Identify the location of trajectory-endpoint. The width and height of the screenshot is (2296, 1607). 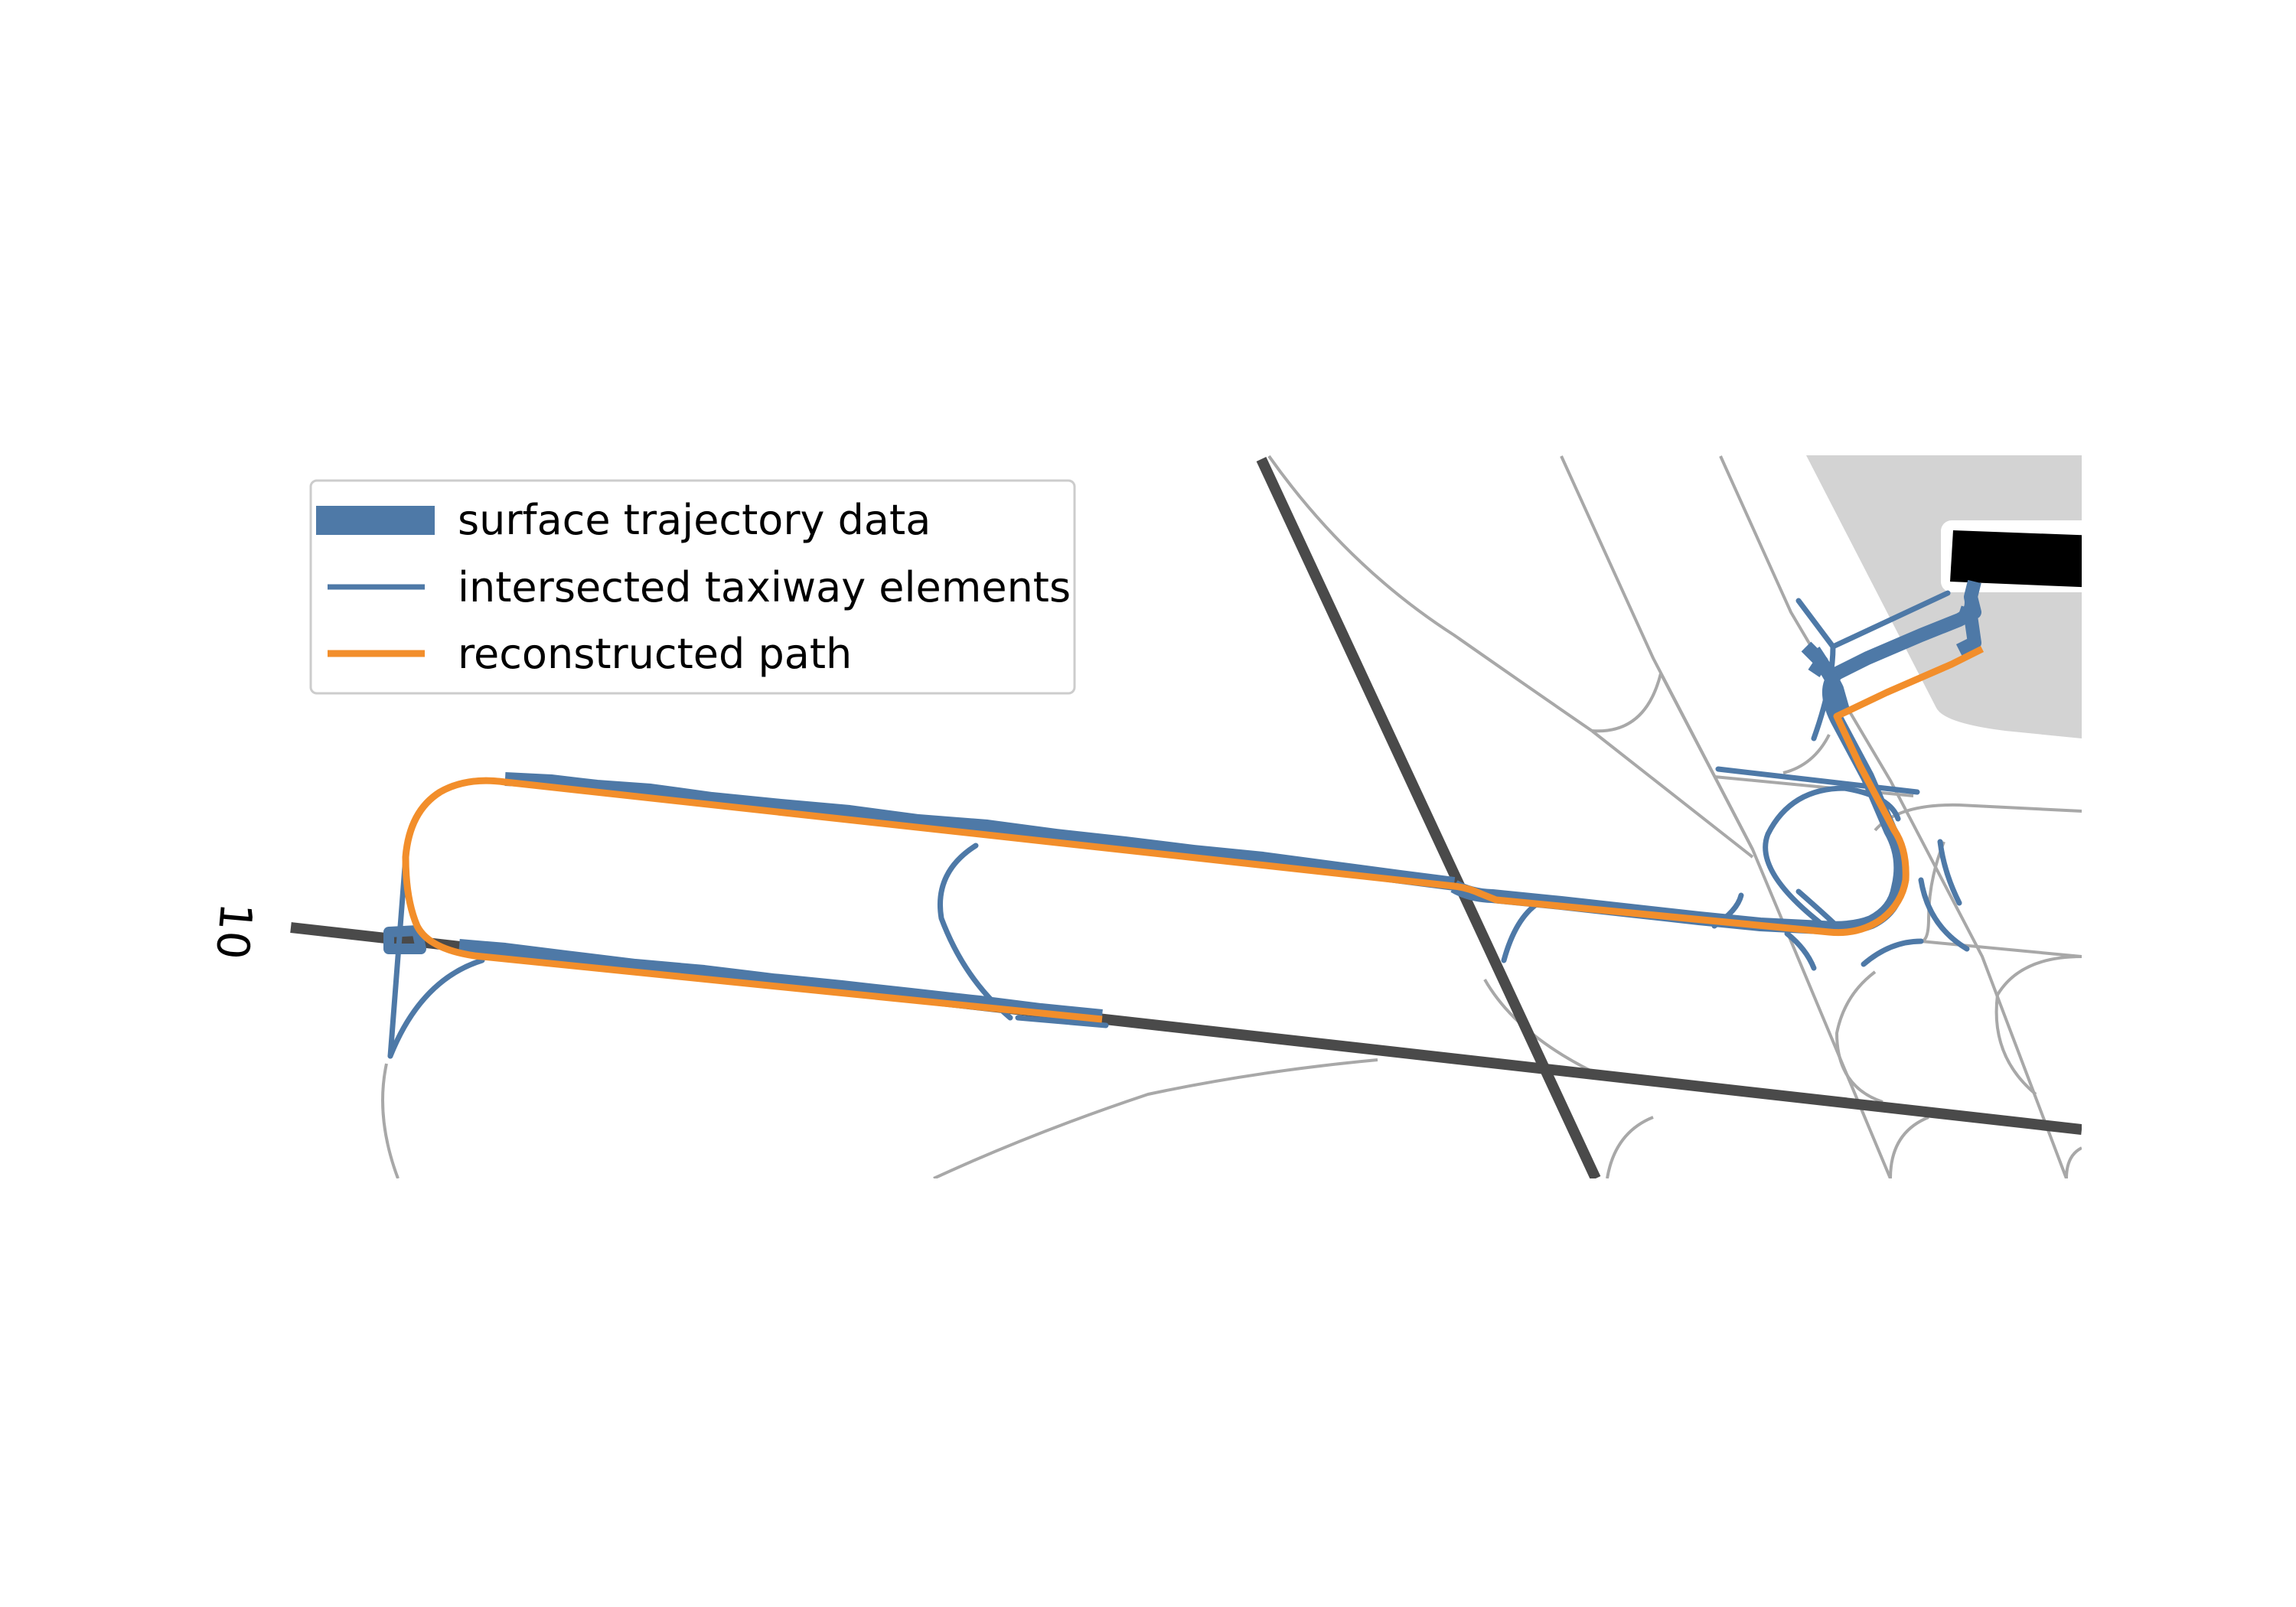
(404, 940).